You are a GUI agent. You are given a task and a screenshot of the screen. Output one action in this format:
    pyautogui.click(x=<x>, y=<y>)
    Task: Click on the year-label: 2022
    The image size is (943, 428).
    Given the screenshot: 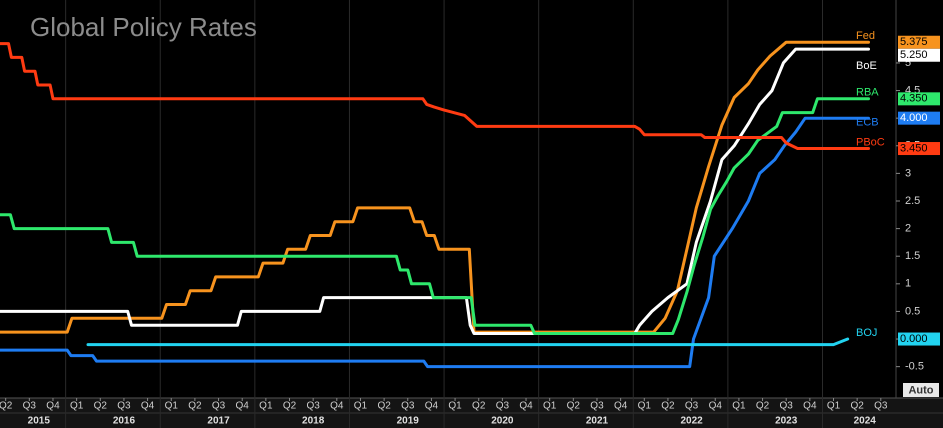 What is the action you would take?
    pyautogui.click(x=691, y=421)
    